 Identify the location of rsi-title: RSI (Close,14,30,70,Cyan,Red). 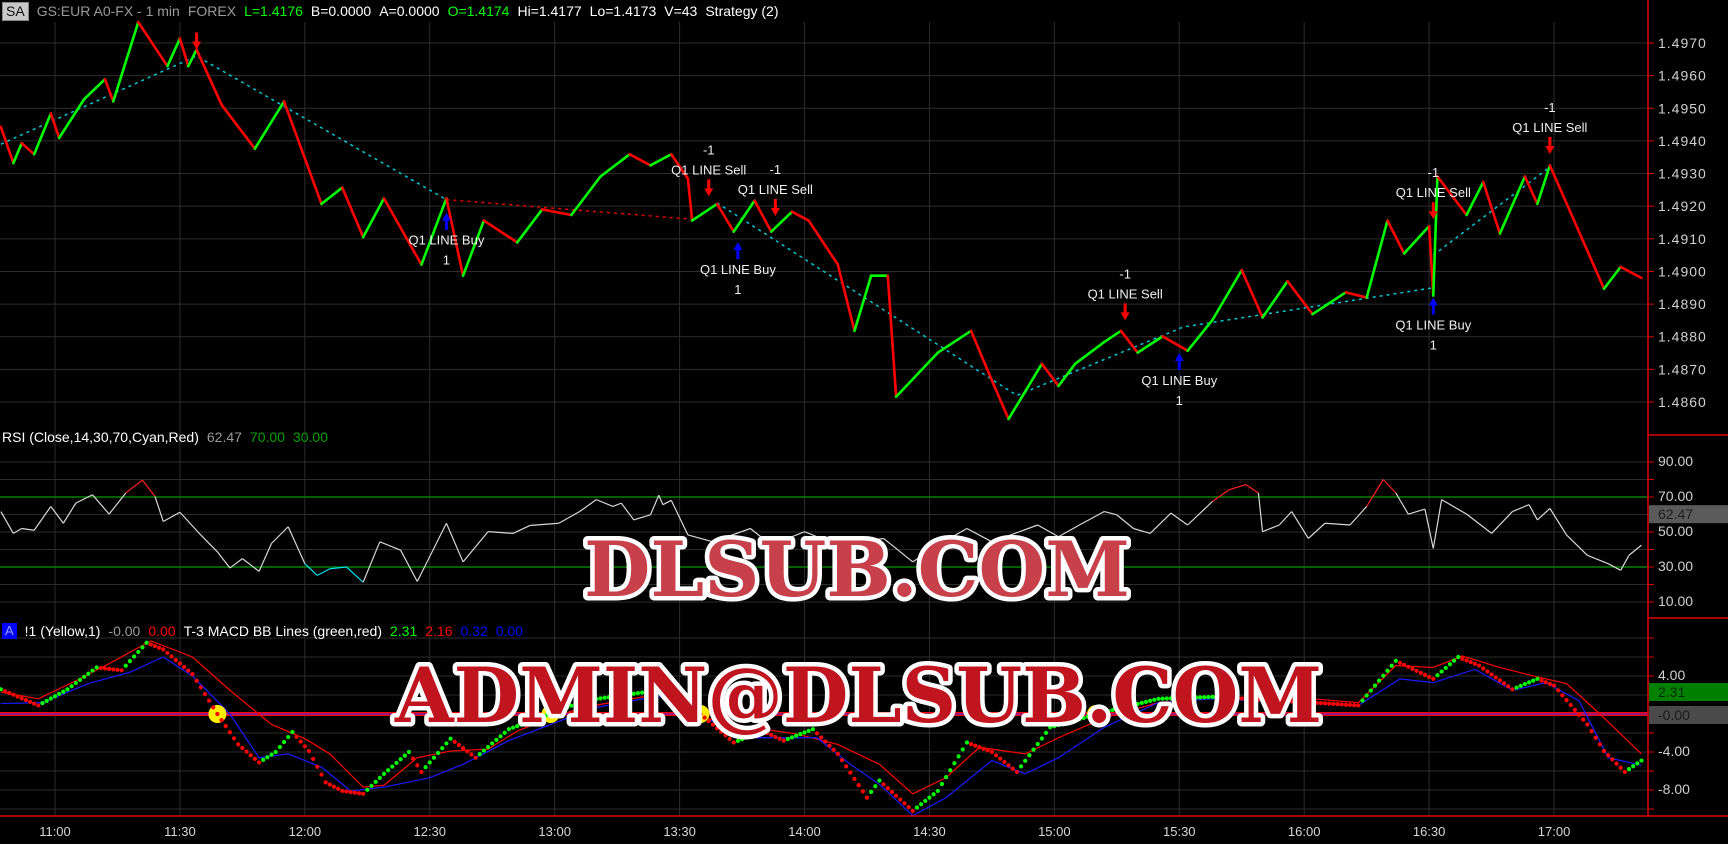
(100, 437).